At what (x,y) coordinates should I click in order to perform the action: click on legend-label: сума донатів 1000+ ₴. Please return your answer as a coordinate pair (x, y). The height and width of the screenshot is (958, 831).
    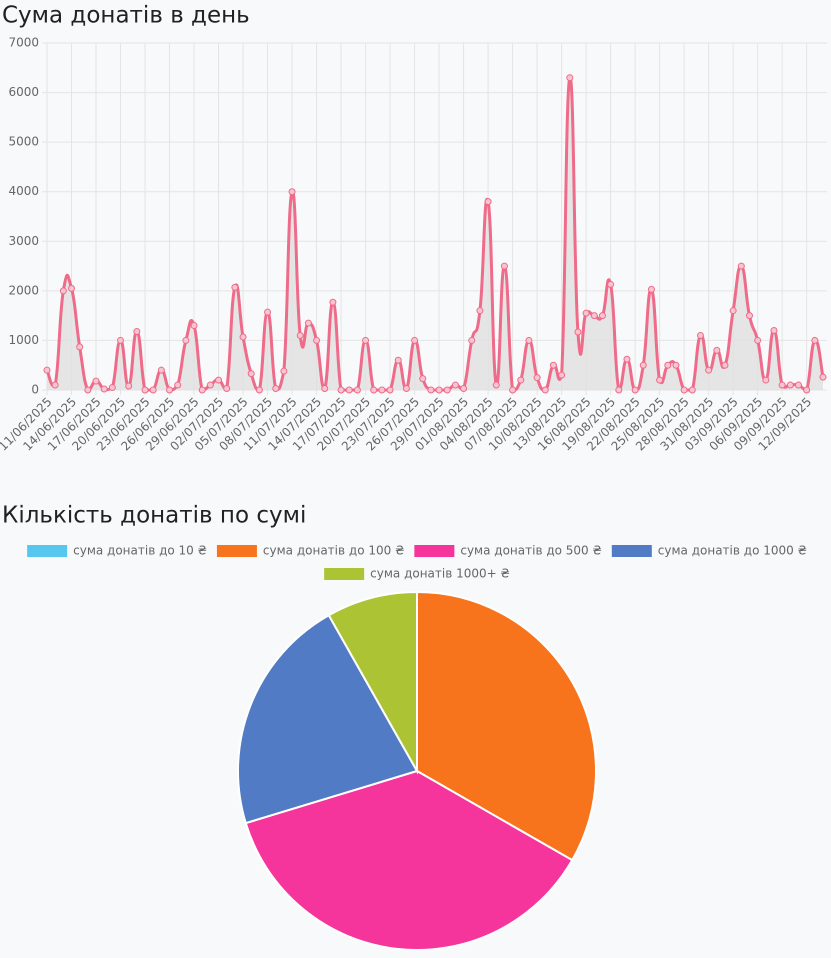
    Looking at the image, I should click on (440, 574).